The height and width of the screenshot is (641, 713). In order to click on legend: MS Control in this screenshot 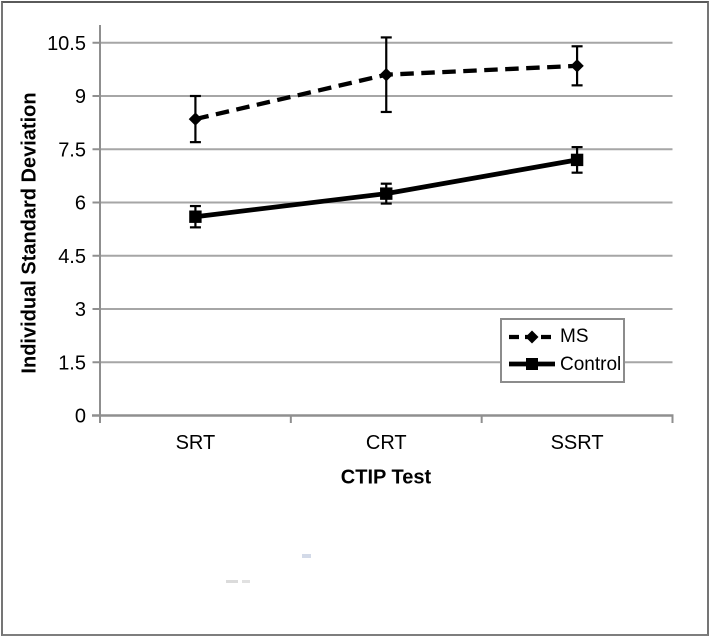, I will do `click(562, 350)`.